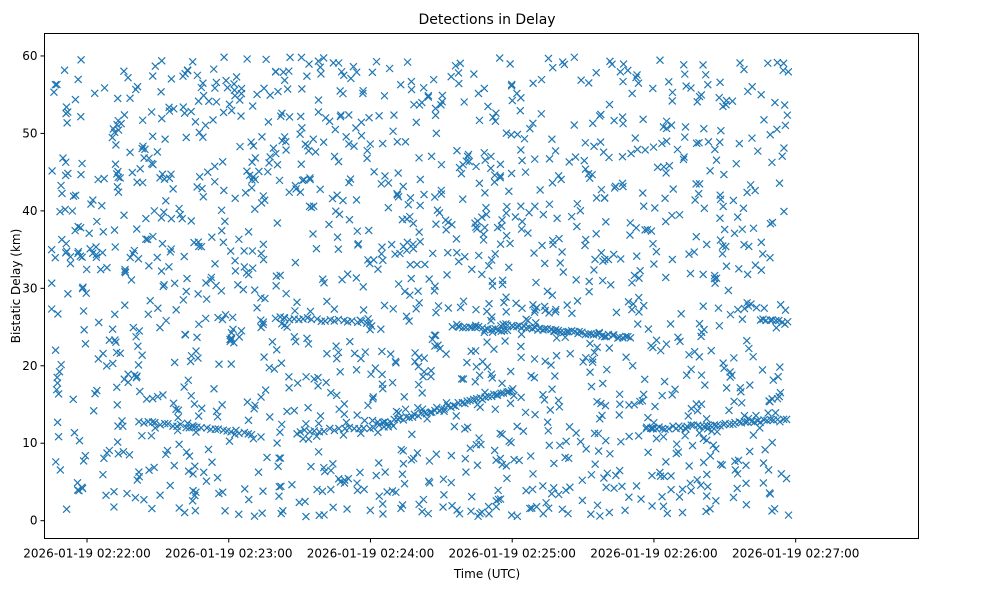 This screenshot has height=590, width=988. Describe the element at coordinates (511, 554) in the screenshot. I see `x-tick-label: 2026-01-19 02:25:00` at that location.